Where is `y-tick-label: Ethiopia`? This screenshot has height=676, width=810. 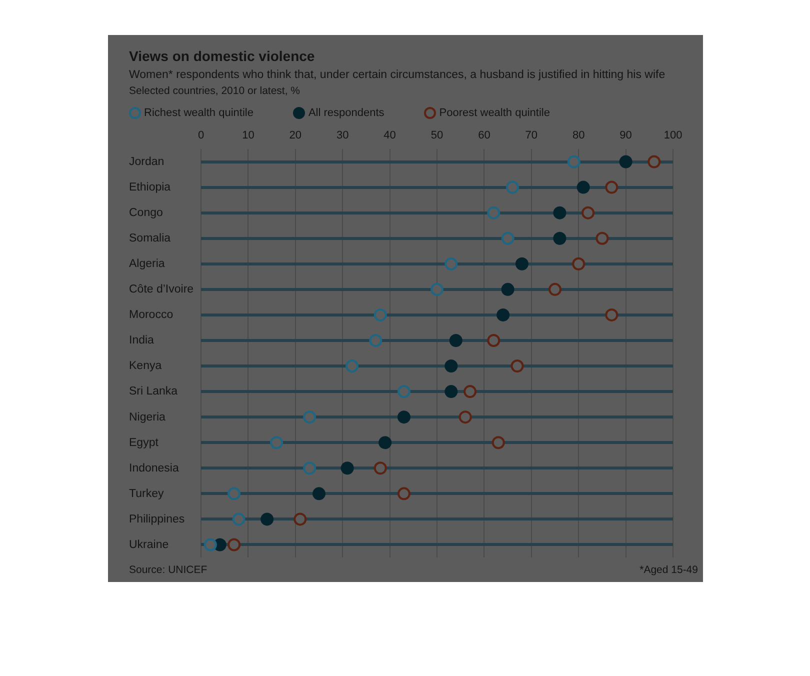 y-tick-label: Ethiopia is located at coordinates (150, 187).